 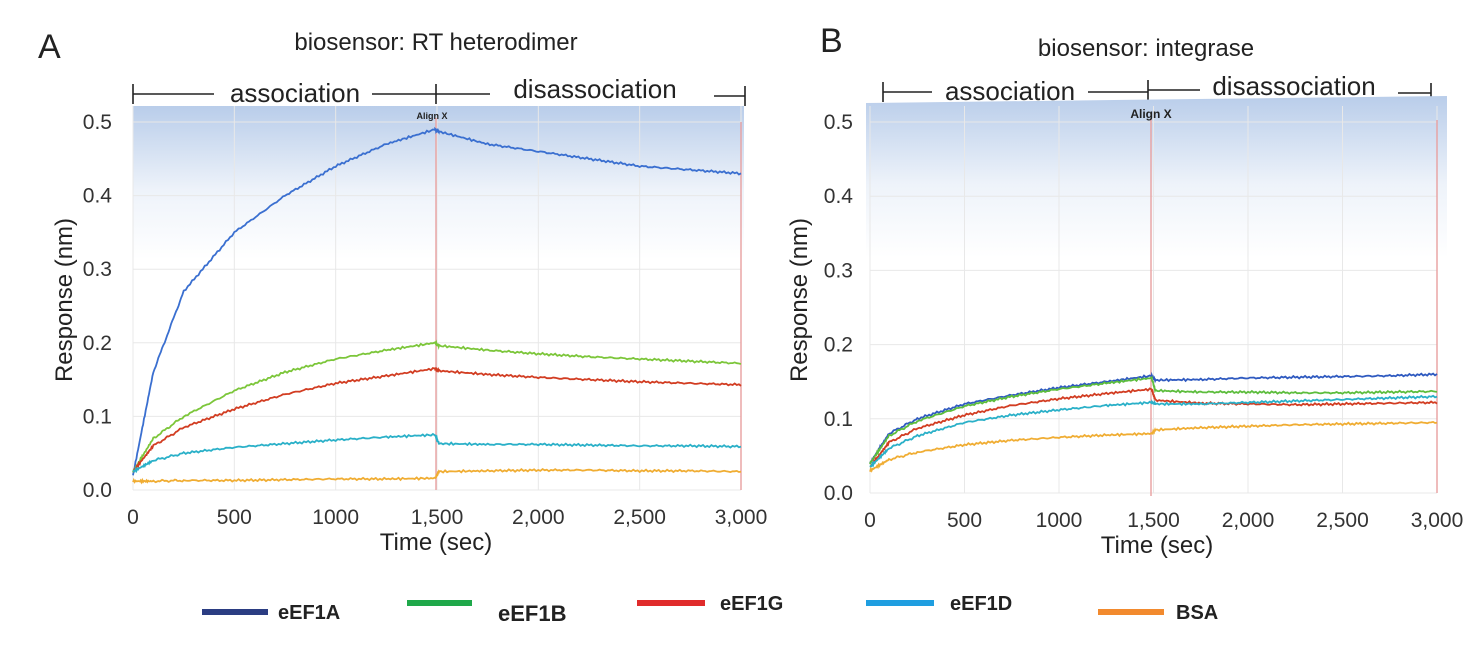 I want to click on panel-b-x-axis-title: Time (sec), so click(x=1157, y=545).